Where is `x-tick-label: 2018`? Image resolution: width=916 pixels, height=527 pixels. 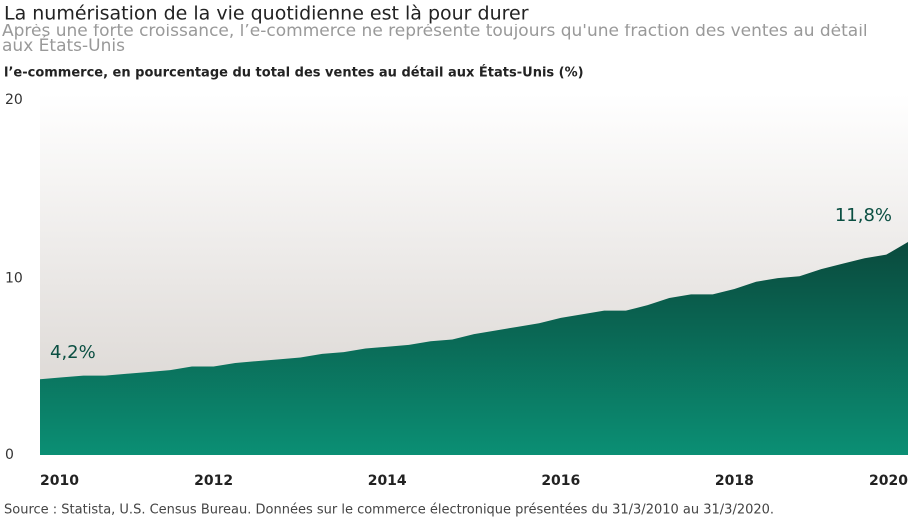 x-tick-label: 2018 is located at coordinates (734, 481).